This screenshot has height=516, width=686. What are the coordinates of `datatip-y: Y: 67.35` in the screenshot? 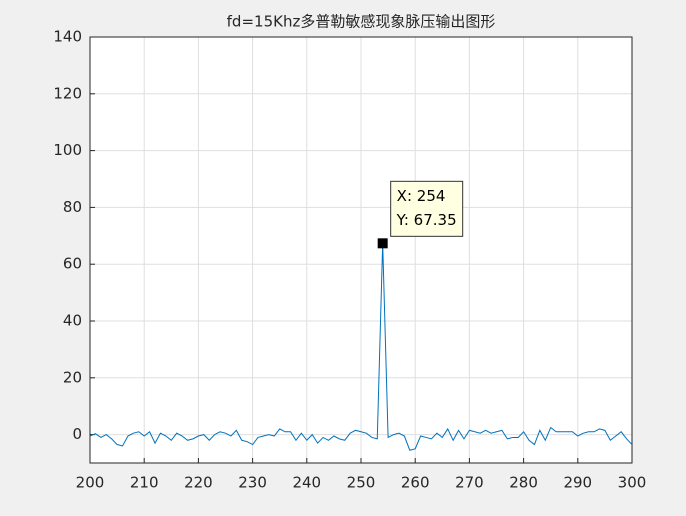 It's located at (426, 220).